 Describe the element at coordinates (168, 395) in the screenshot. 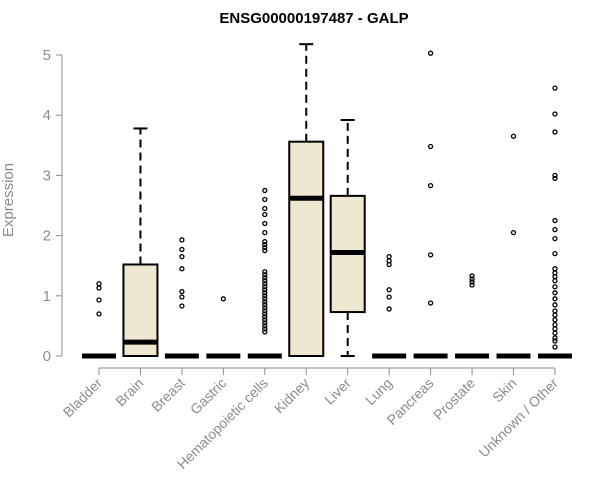

I see `x-tick-label: Breast` at that location.